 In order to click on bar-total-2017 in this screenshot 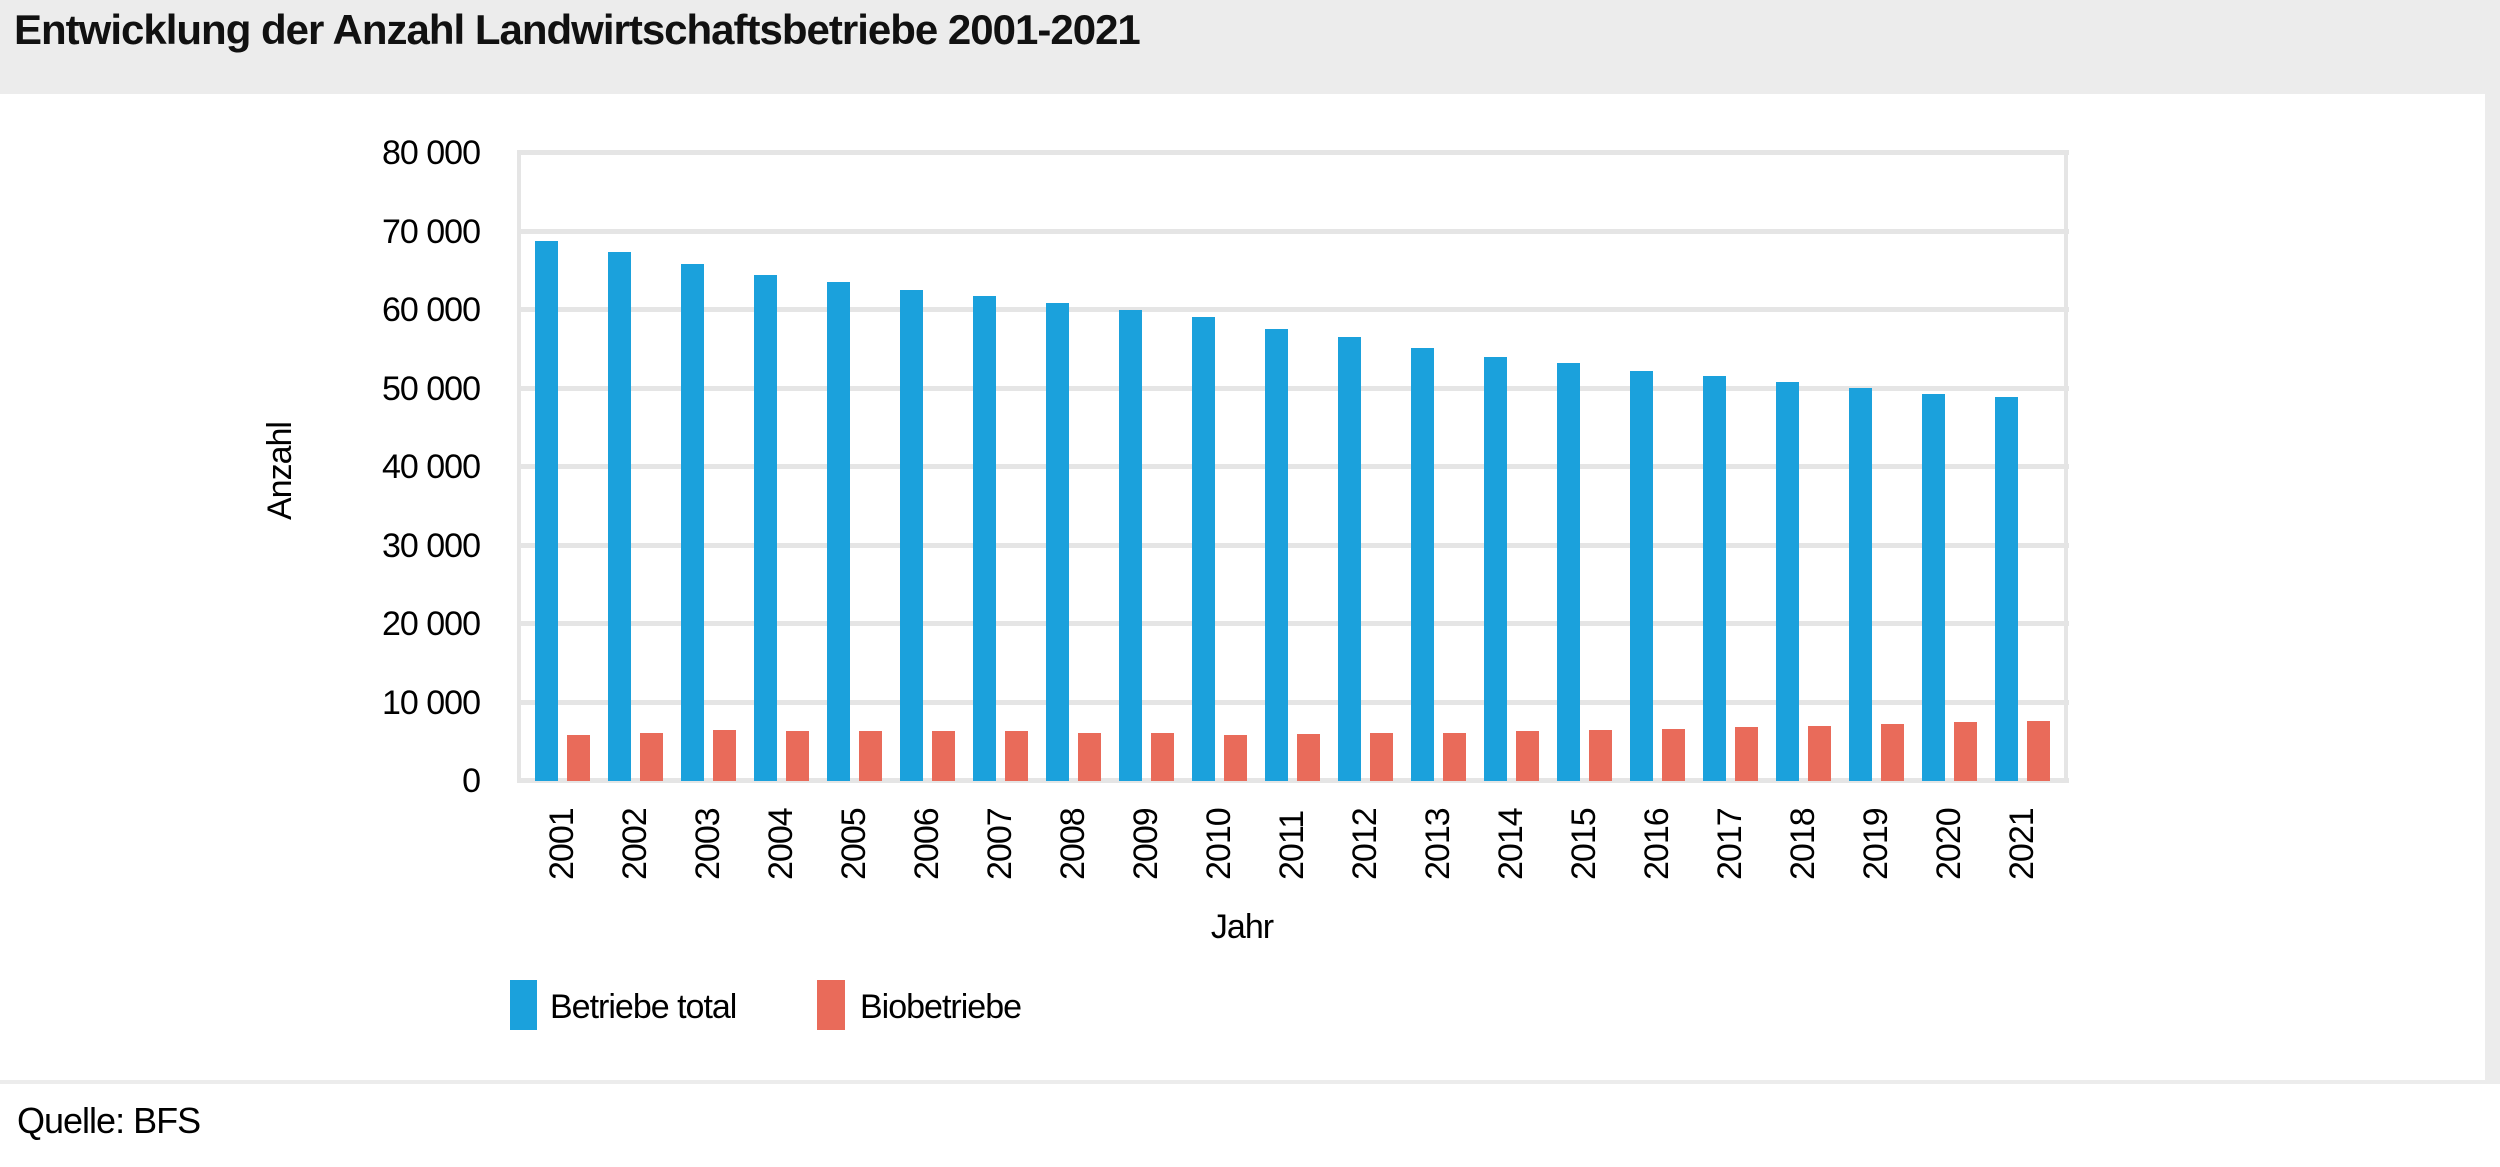, I will do `click(1714, 578)`.